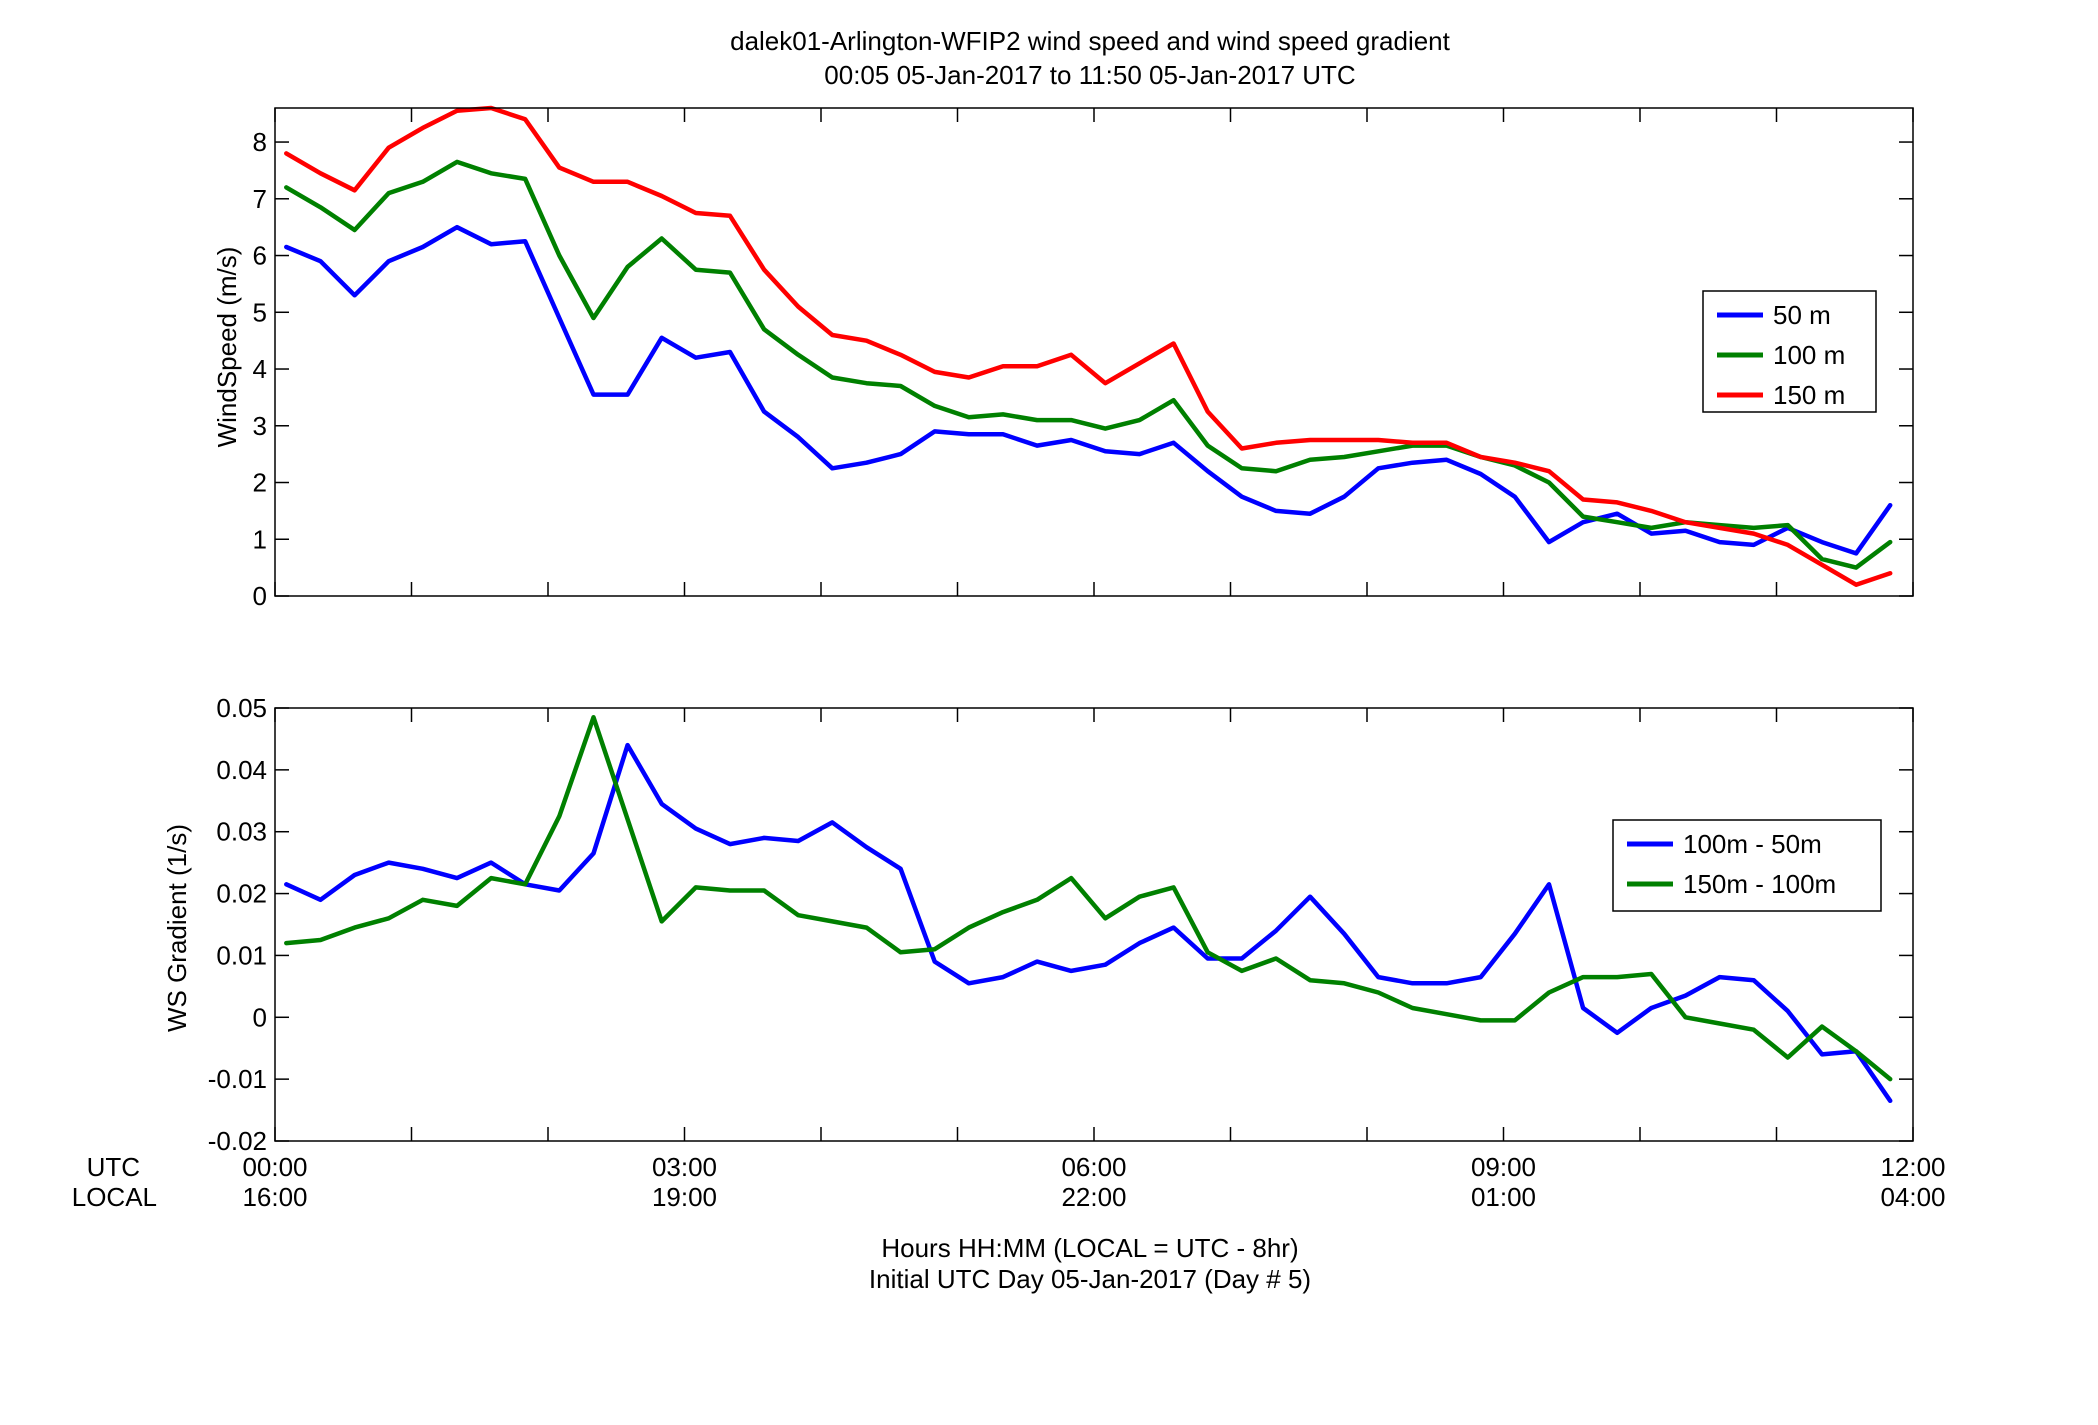 This screenshot has width=2098, height=1425. I want to click on windspeed-ytick-label: 3, so click(260, 426).